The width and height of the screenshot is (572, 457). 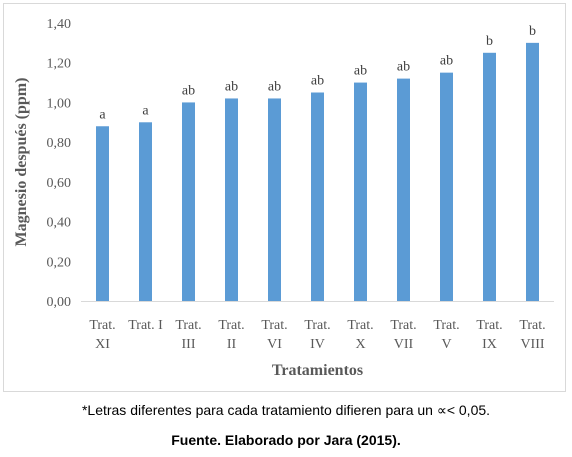 I want to click on y-tick-label: 0,80, so click(x=59, y=143).